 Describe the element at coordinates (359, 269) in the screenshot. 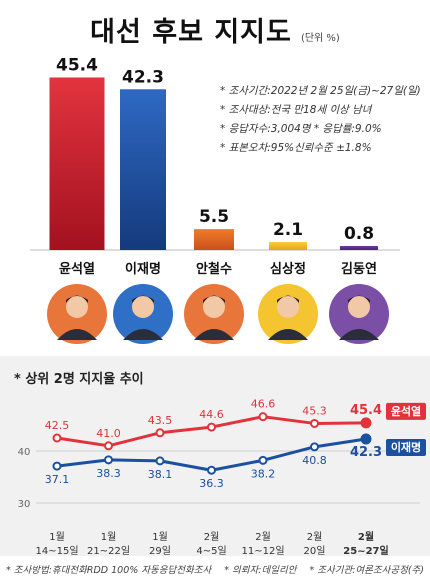

I see `candidate-name-label: 김동연` at that location.